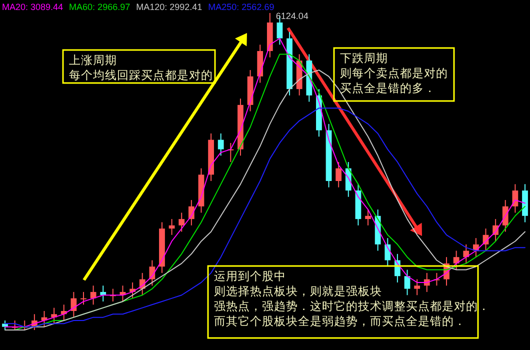 This screenshot has height=350, width=530. Describe the element at coordinates (250, 276) in the screenshot. I see `annotation: 运用到个股中` at that location.